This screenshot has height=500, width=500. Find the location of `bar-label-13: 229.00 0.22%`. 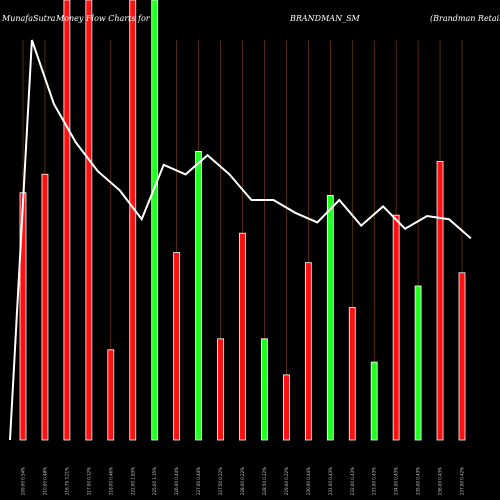

bar-label-13: 229.00 0.22% is located at coordinates (286, 481).